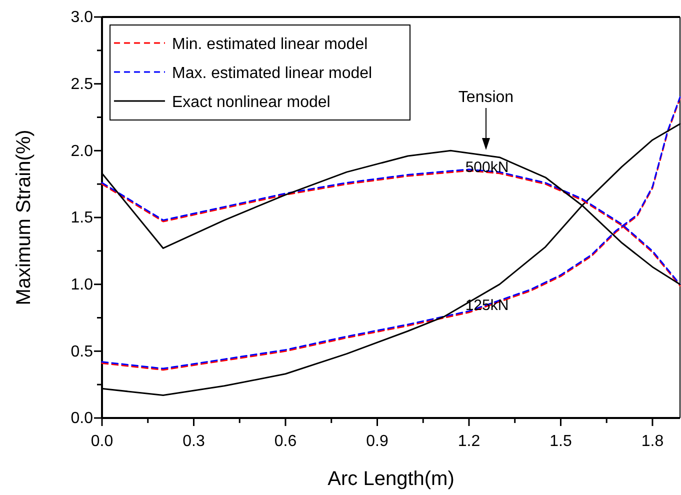  I want to click on y-tick-label: 0.5, so click(82, 351).